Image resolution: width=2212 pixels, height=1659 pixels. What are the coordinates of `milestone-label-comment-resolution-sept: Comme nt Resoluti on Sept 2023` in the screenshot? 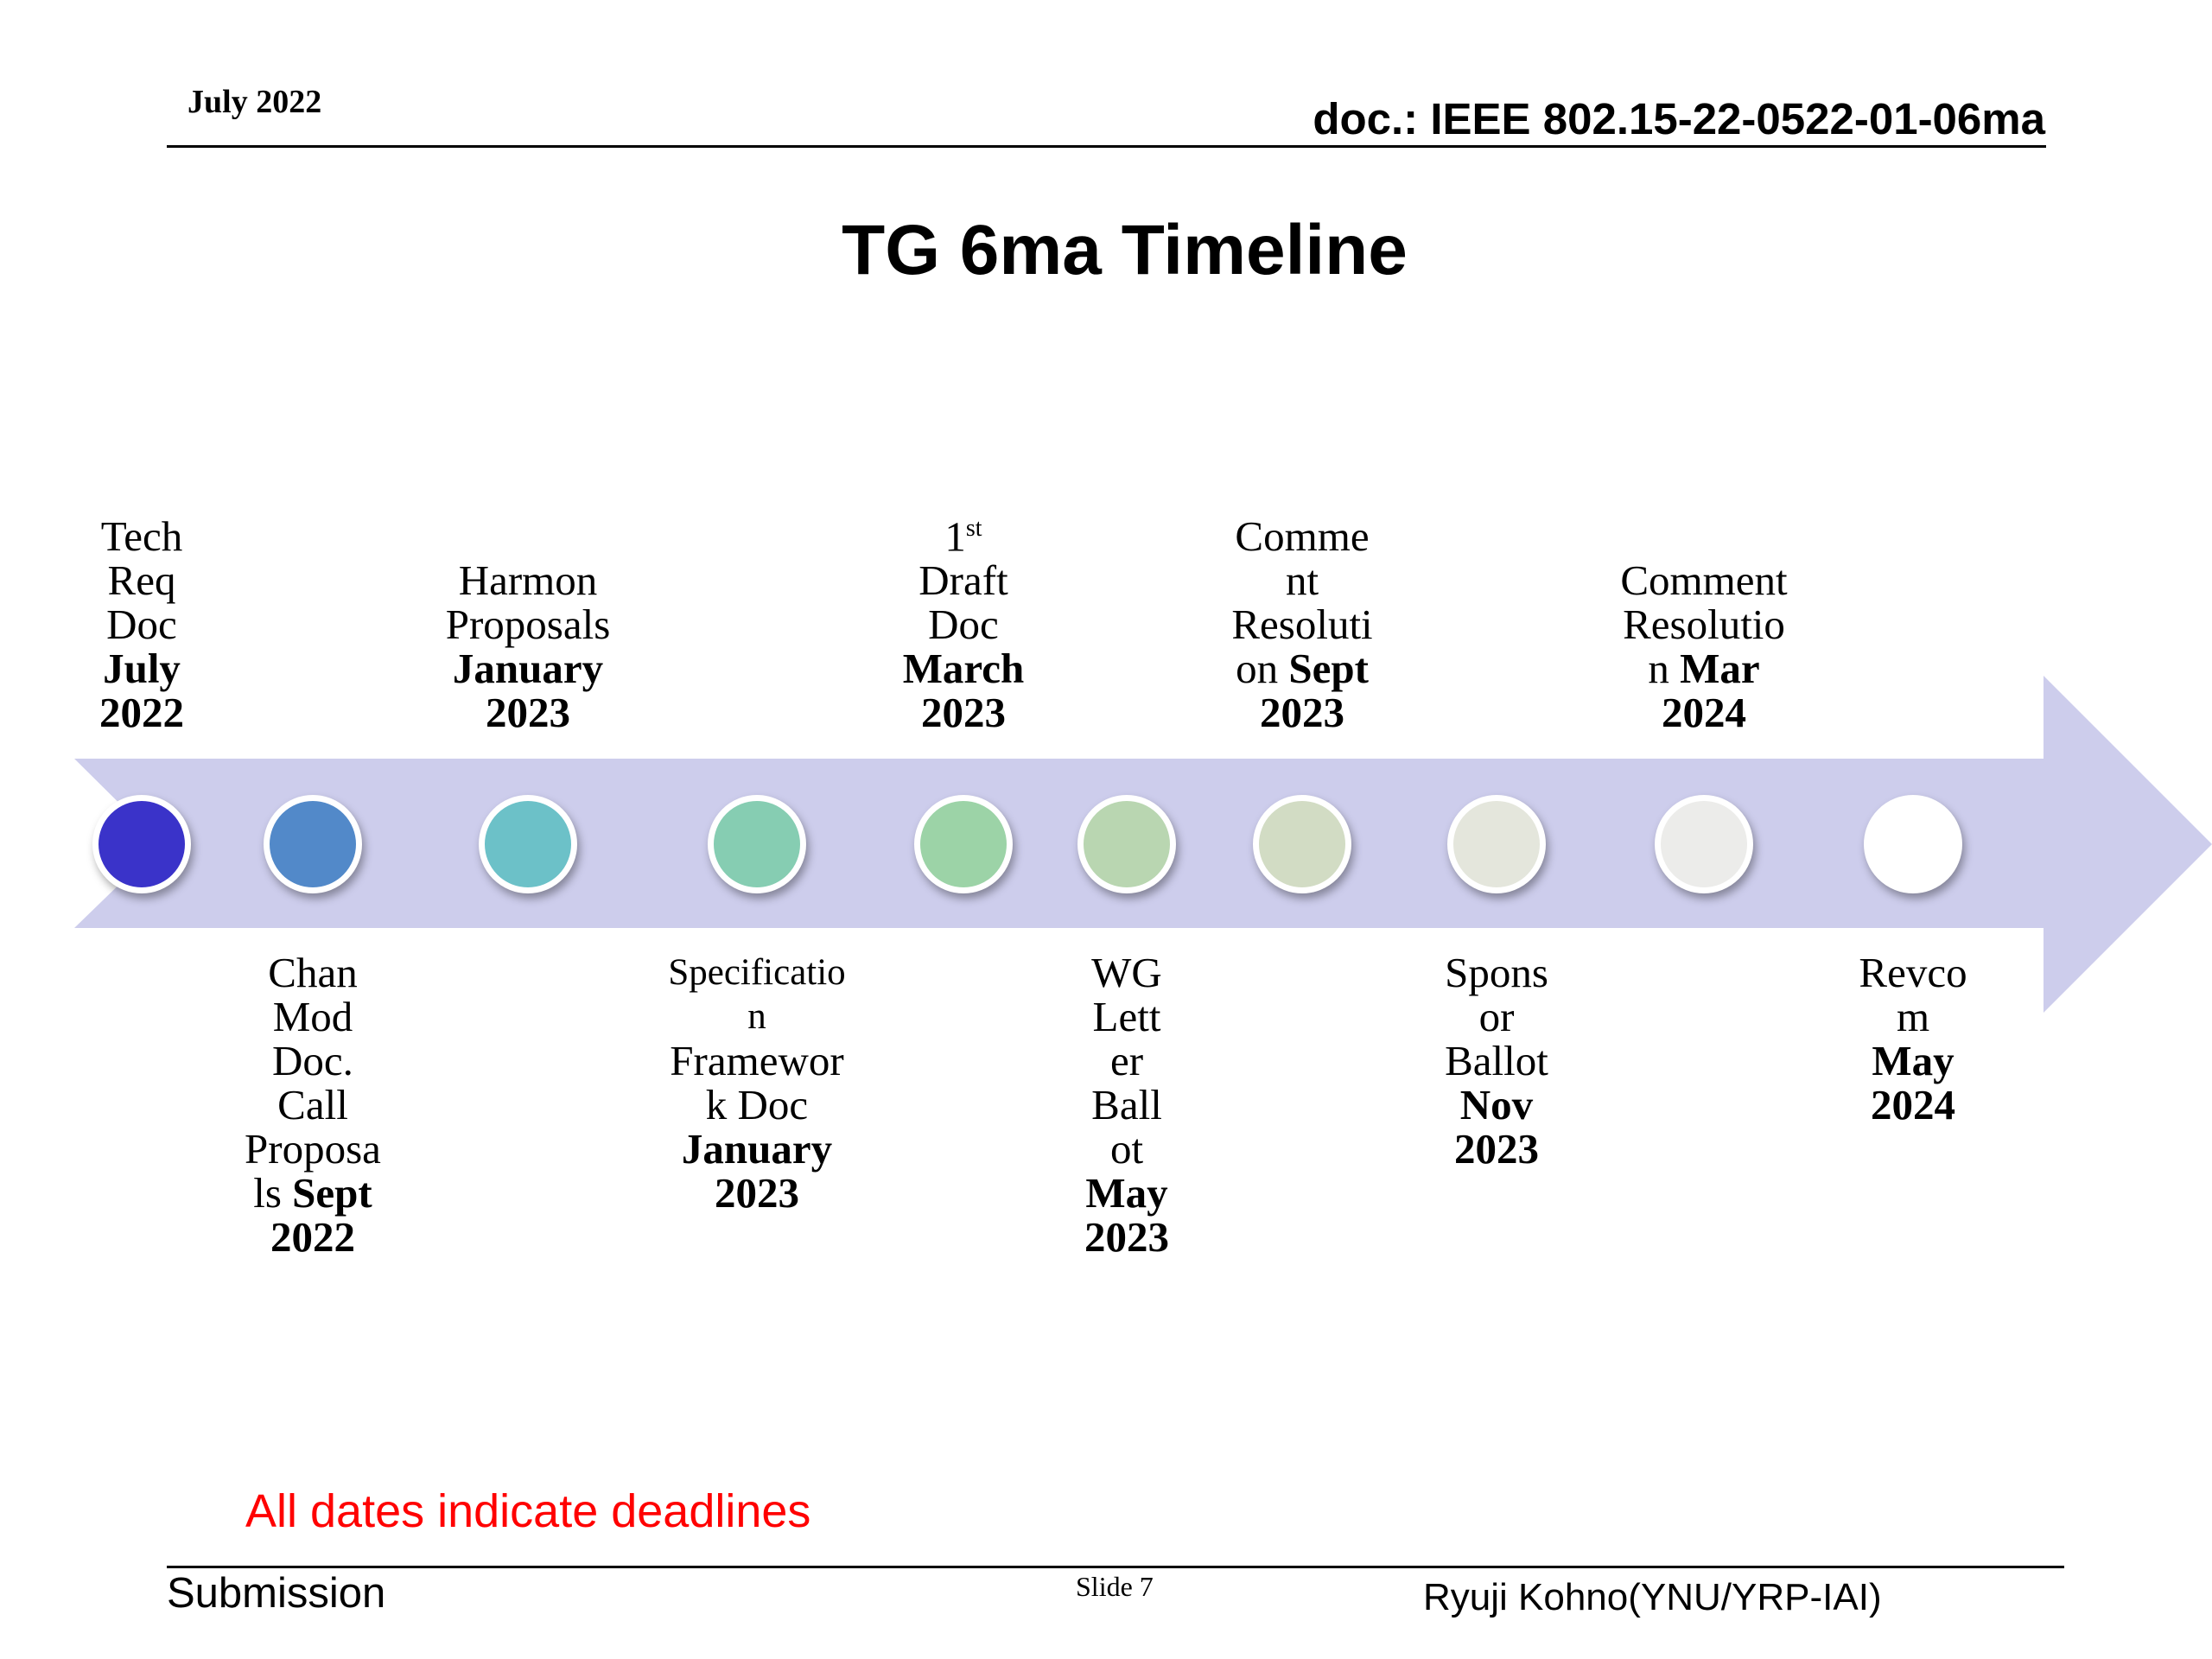 It's located at (1302, 624).